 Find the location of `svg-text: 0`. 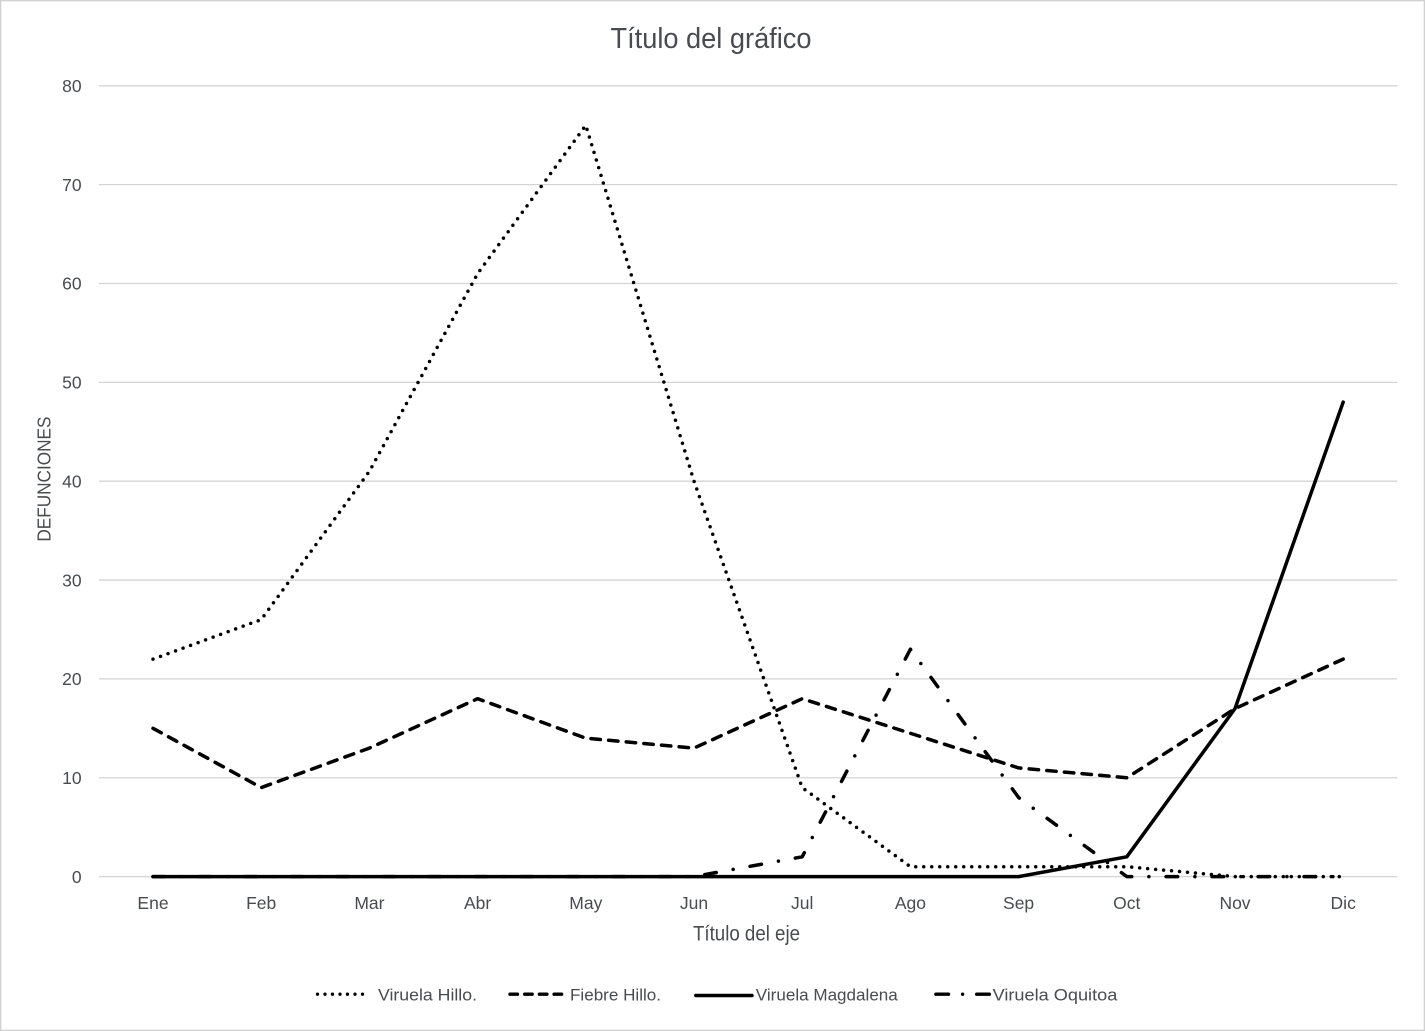

svg-text: 0 is located at coordinates (77, 877).